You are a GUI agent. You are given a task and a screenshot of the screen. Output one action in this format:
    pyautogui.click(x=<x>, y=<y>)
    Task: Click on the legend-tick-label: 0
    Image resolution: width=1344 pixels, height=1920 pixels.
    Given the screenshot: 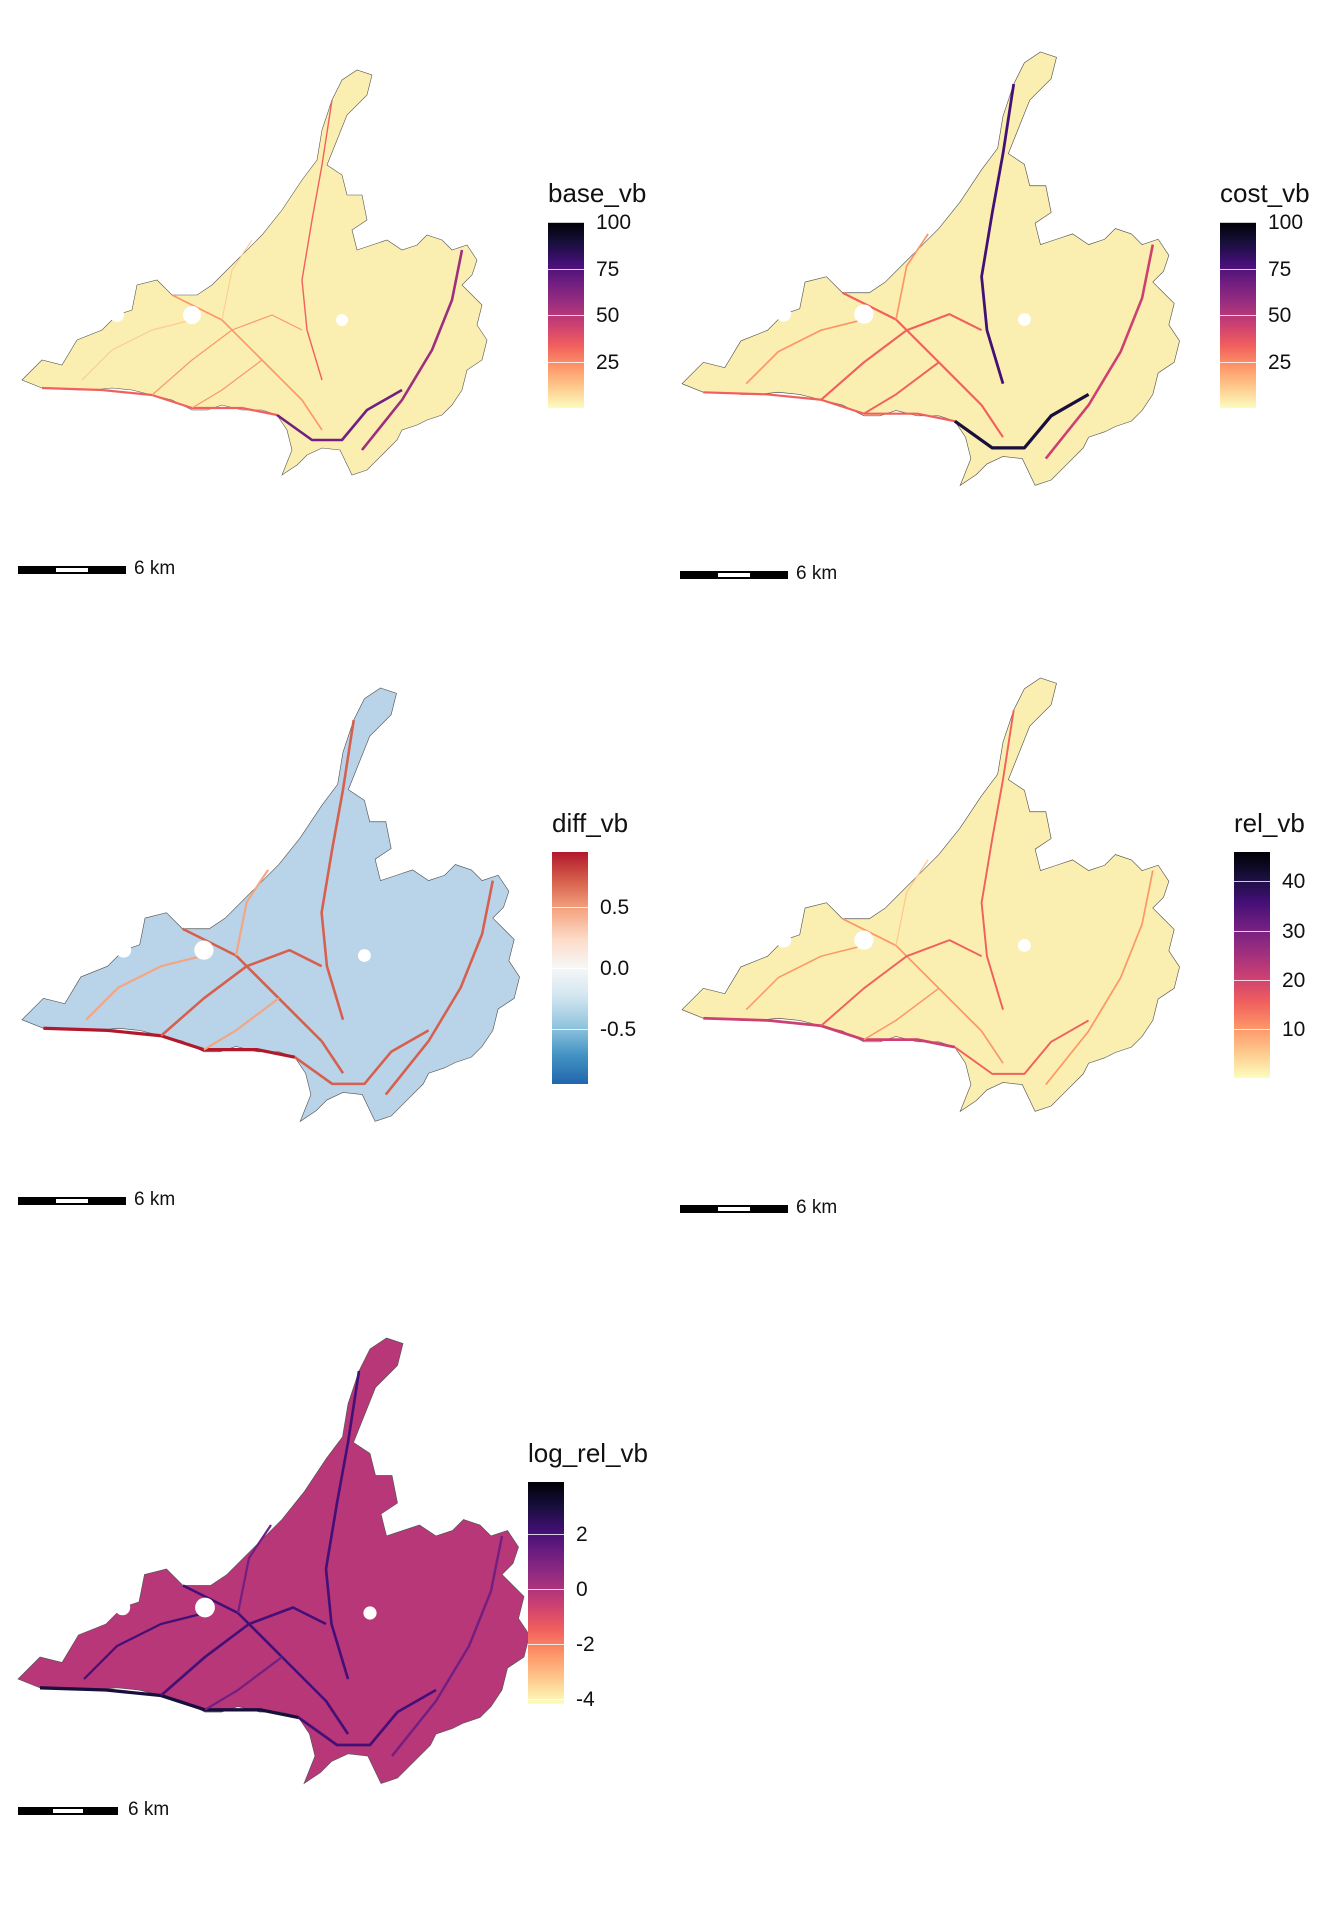 What is the action you would take?
    pyautogui.click(x=582, y=1589)
    